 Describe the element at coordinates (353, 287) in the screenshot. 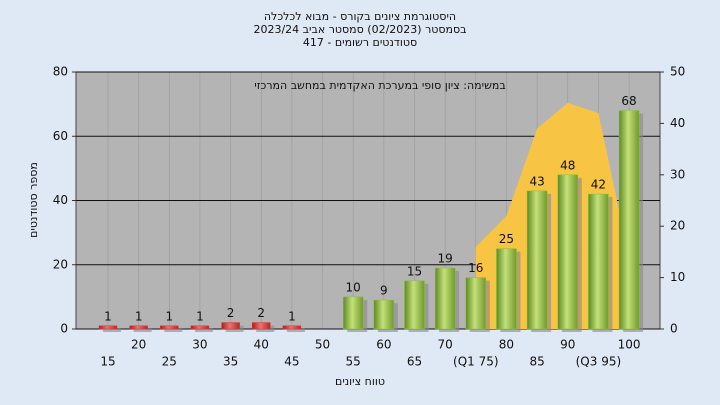

I see `data-label: 10` at that location.